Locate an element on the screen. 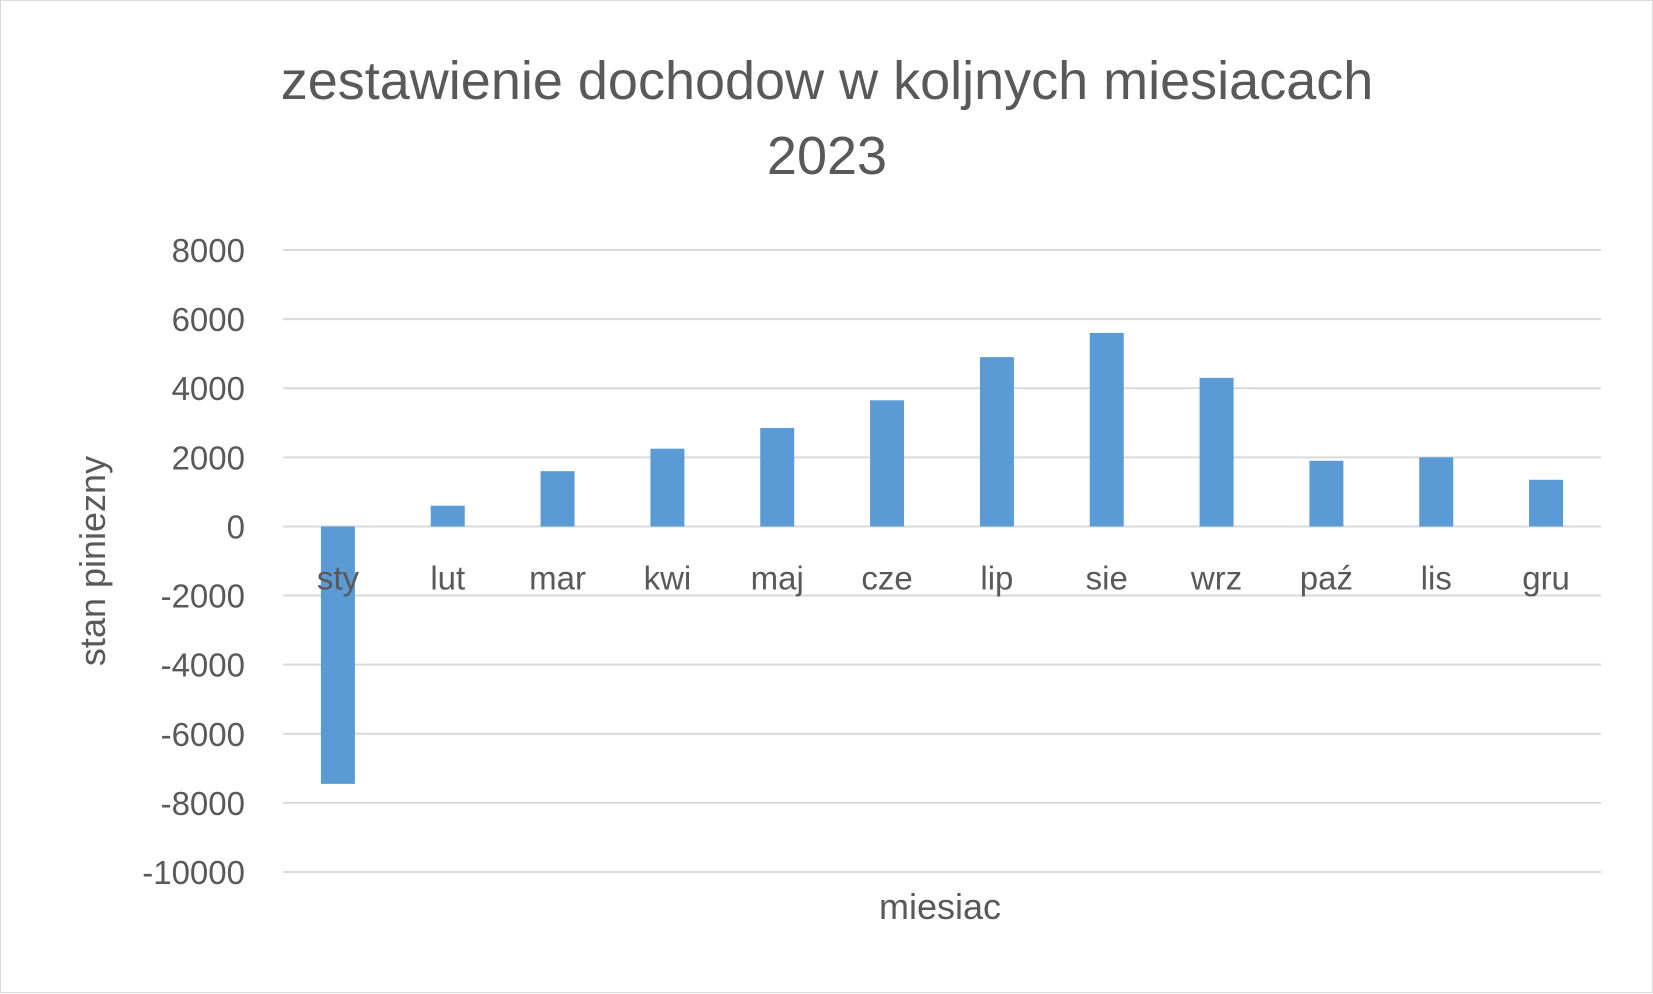 The height and width of the screenshot is (994, 1653). bar-wrz is located at coordinates (1216, 452).